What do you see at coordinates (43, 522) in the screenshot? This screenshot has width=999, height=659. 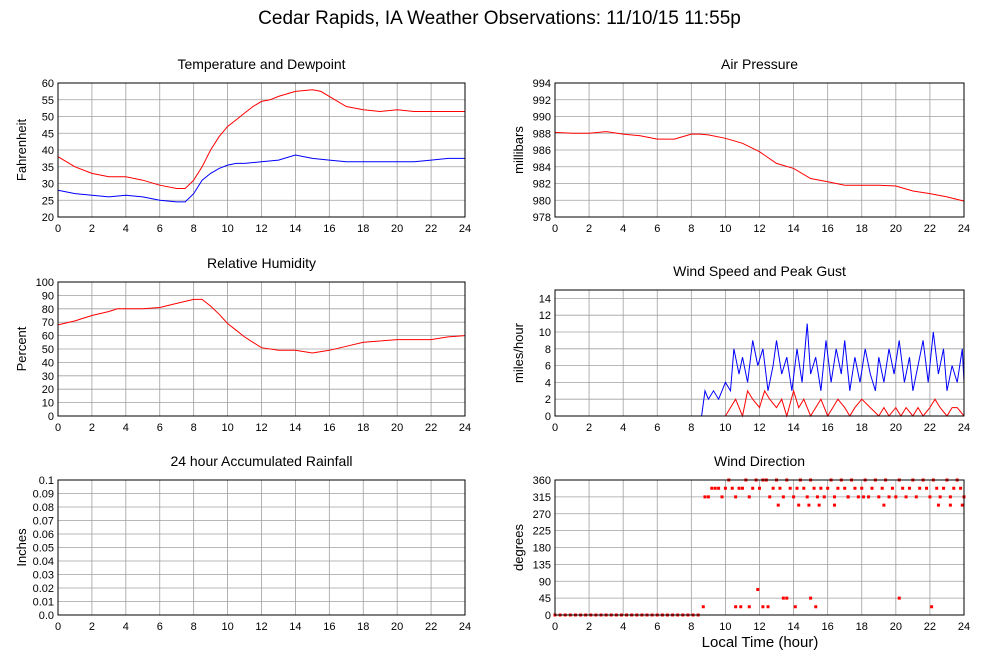 I see `y-tick-label: 0.07` at bounding box center [43, 522].